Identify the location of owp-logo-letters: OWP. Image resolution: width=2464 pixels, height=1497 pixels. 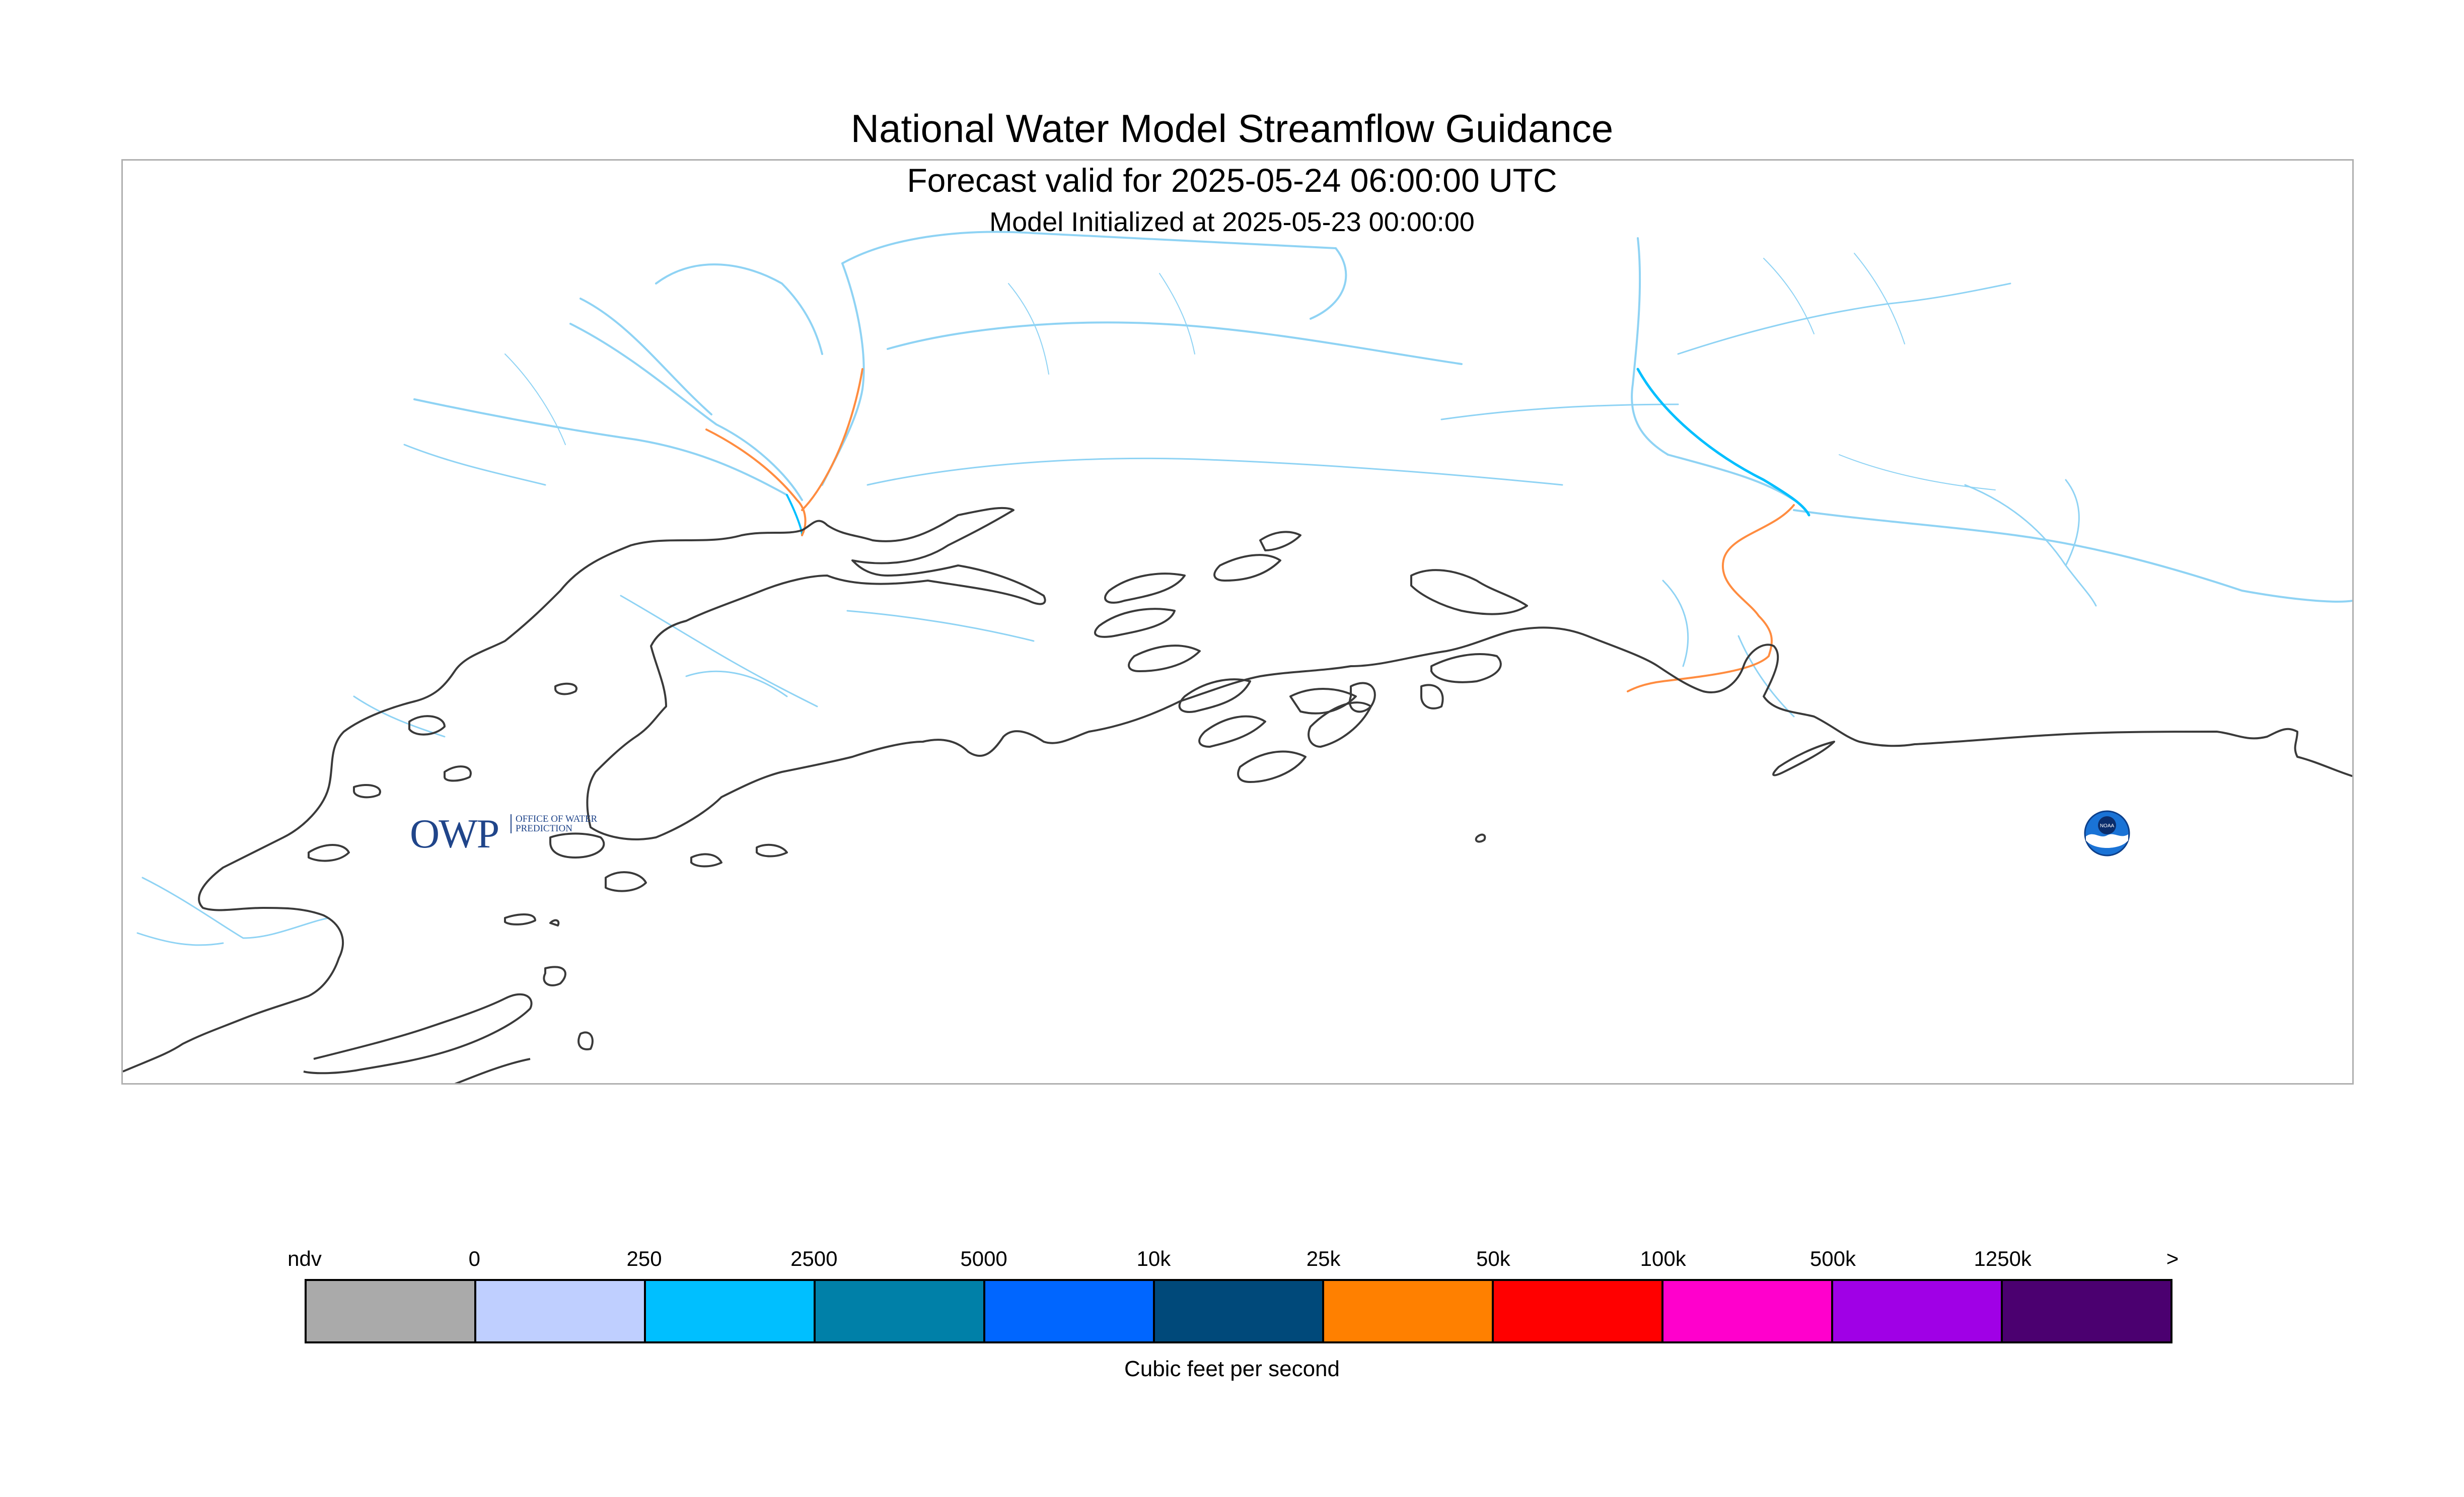
(455, 834).